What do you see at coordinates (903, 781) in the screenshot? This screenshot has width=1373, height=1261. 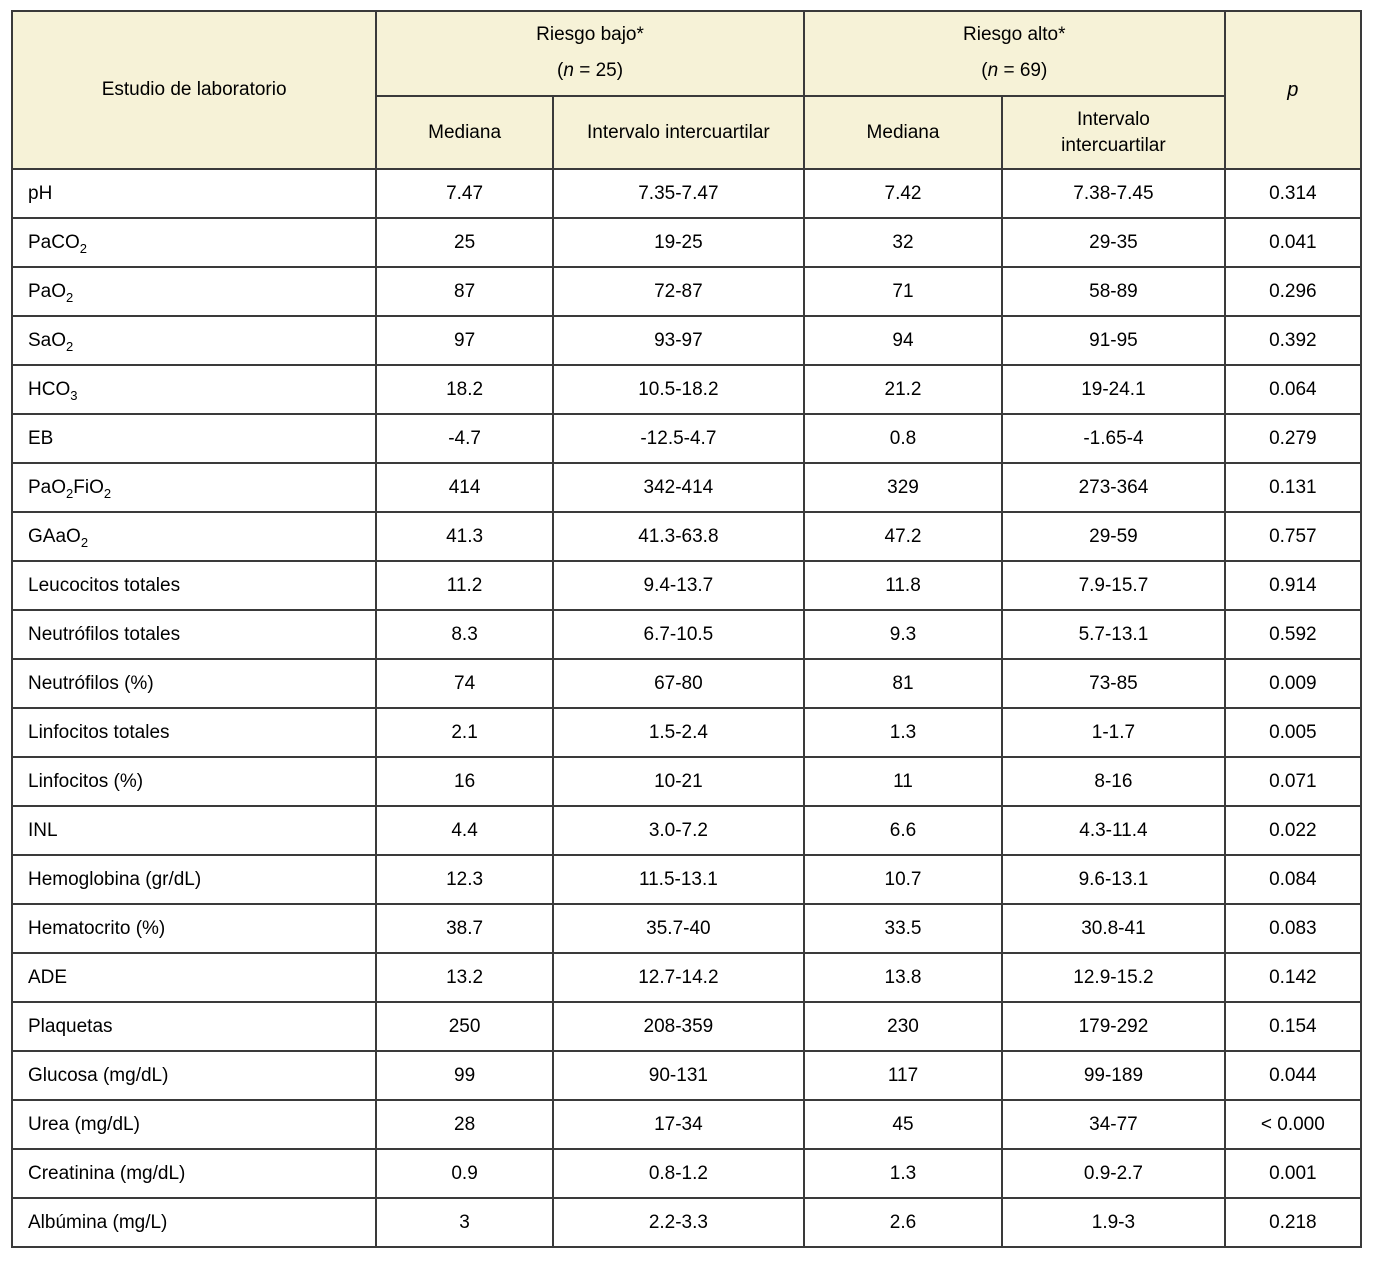 I see `value-cell: 11` at bounding box center [903, 781].